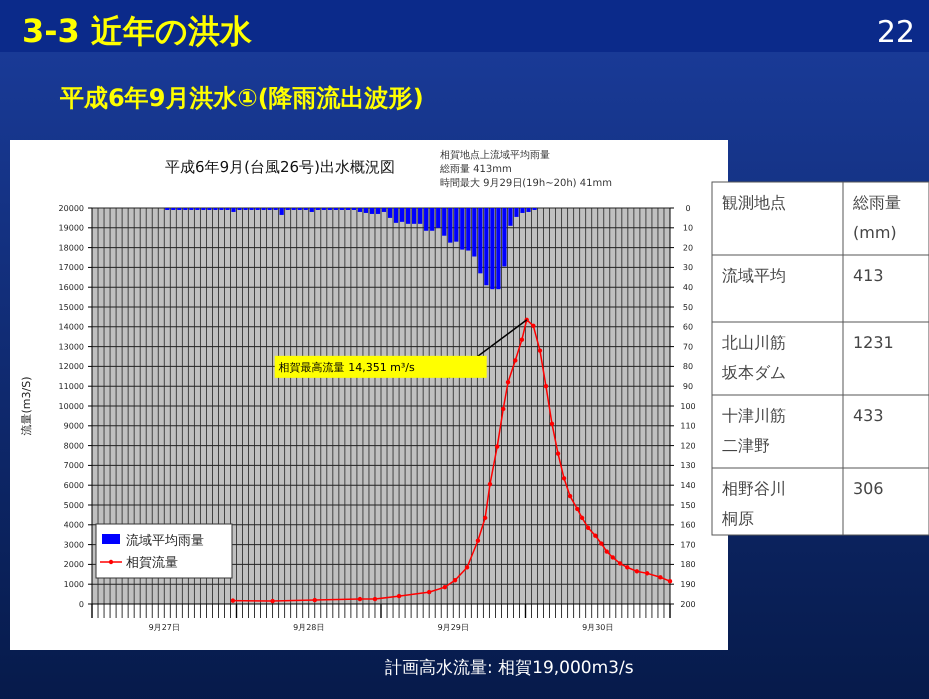 Image resolution: width=929 pixels, height=699 pixels. Describe the element at coordinates (453, 627) in the screenshot. I see `x-tick-label: 9月29日` at that location.